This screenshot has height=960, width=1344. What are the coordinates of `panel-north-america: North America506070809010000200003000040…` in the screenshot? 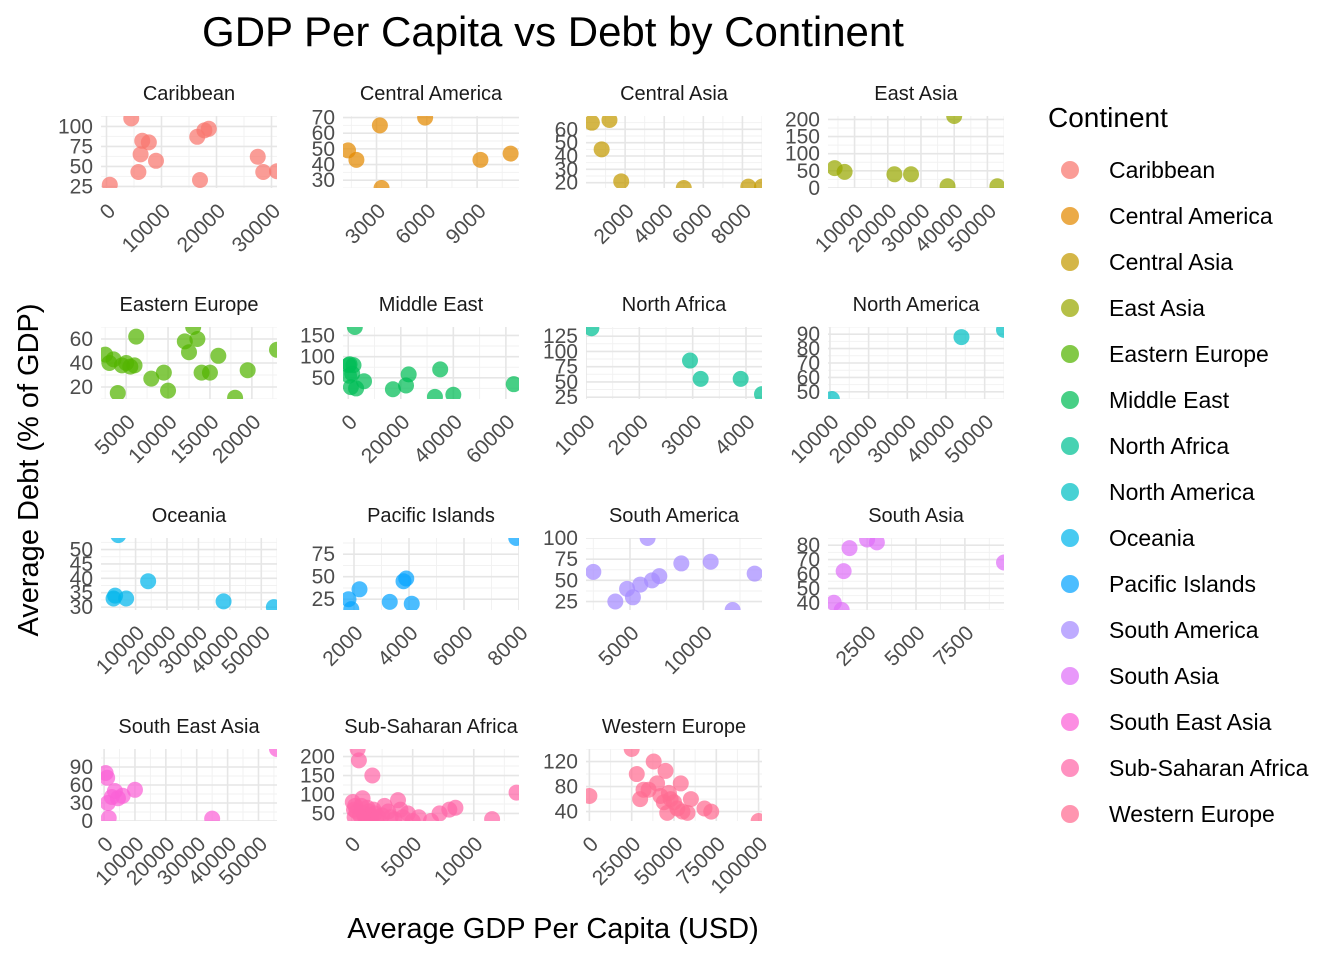 It's located at (895, 381).